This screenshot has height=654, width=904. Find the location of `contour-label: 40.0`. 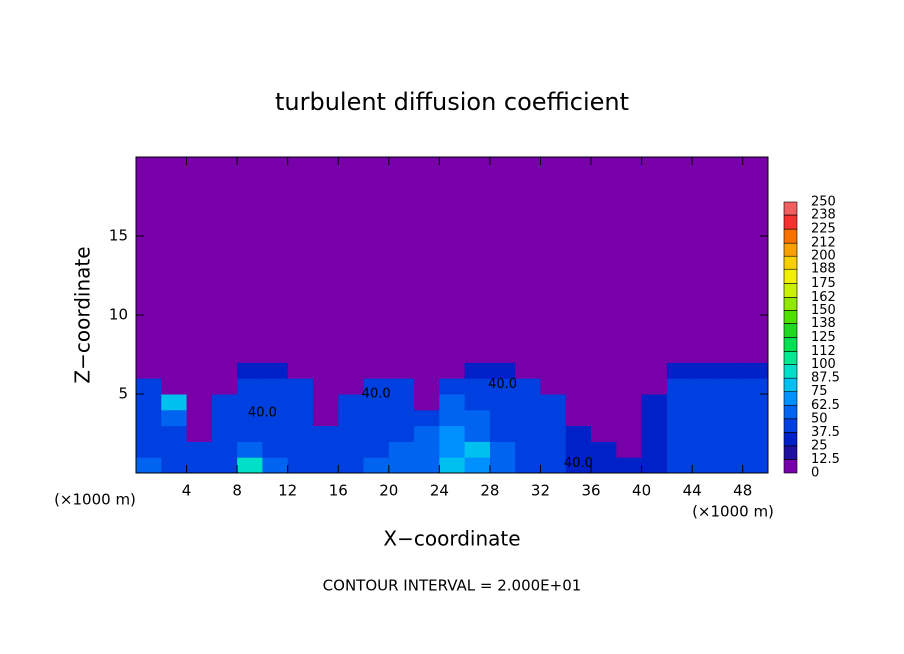

contour-label: 40.0 is located at coordinates (376, 394).